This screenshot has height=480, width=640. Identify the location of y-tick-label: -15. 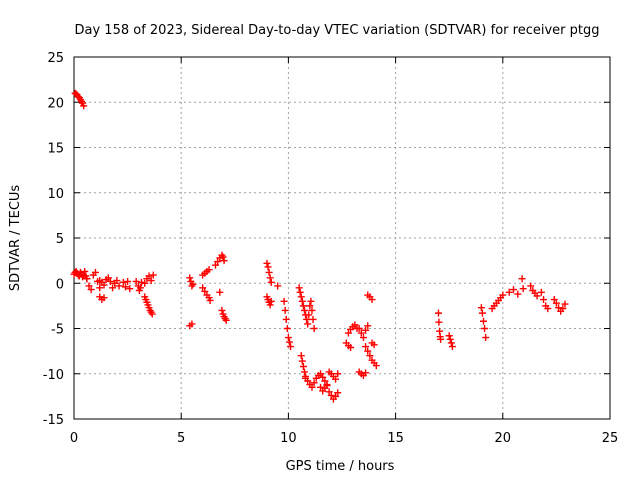
(53, 420).